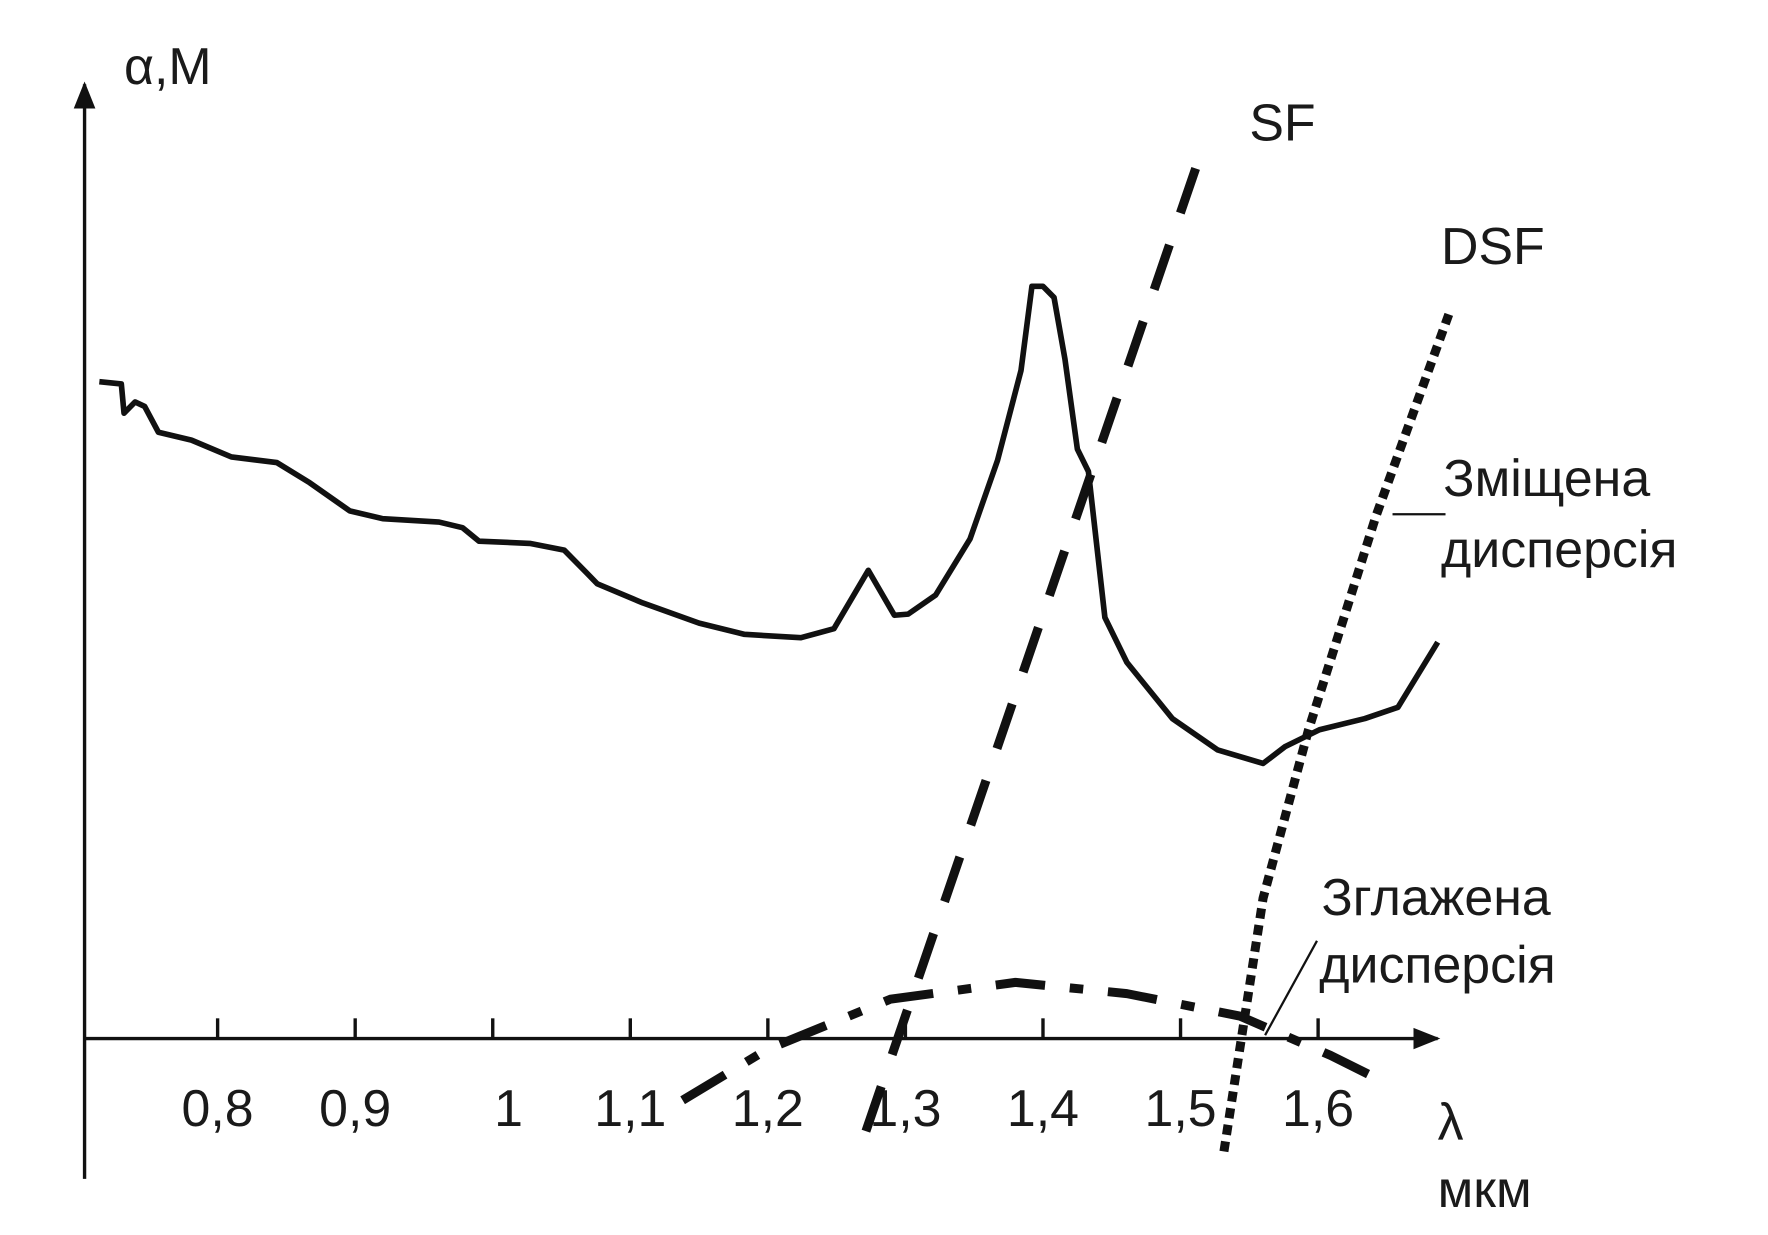 The height and width of the screenshot is (1235, 1768). What do you see at coordinates (1291, 988) in the screenshot?
I see `leader-line` at bounding box center [1291, 988].